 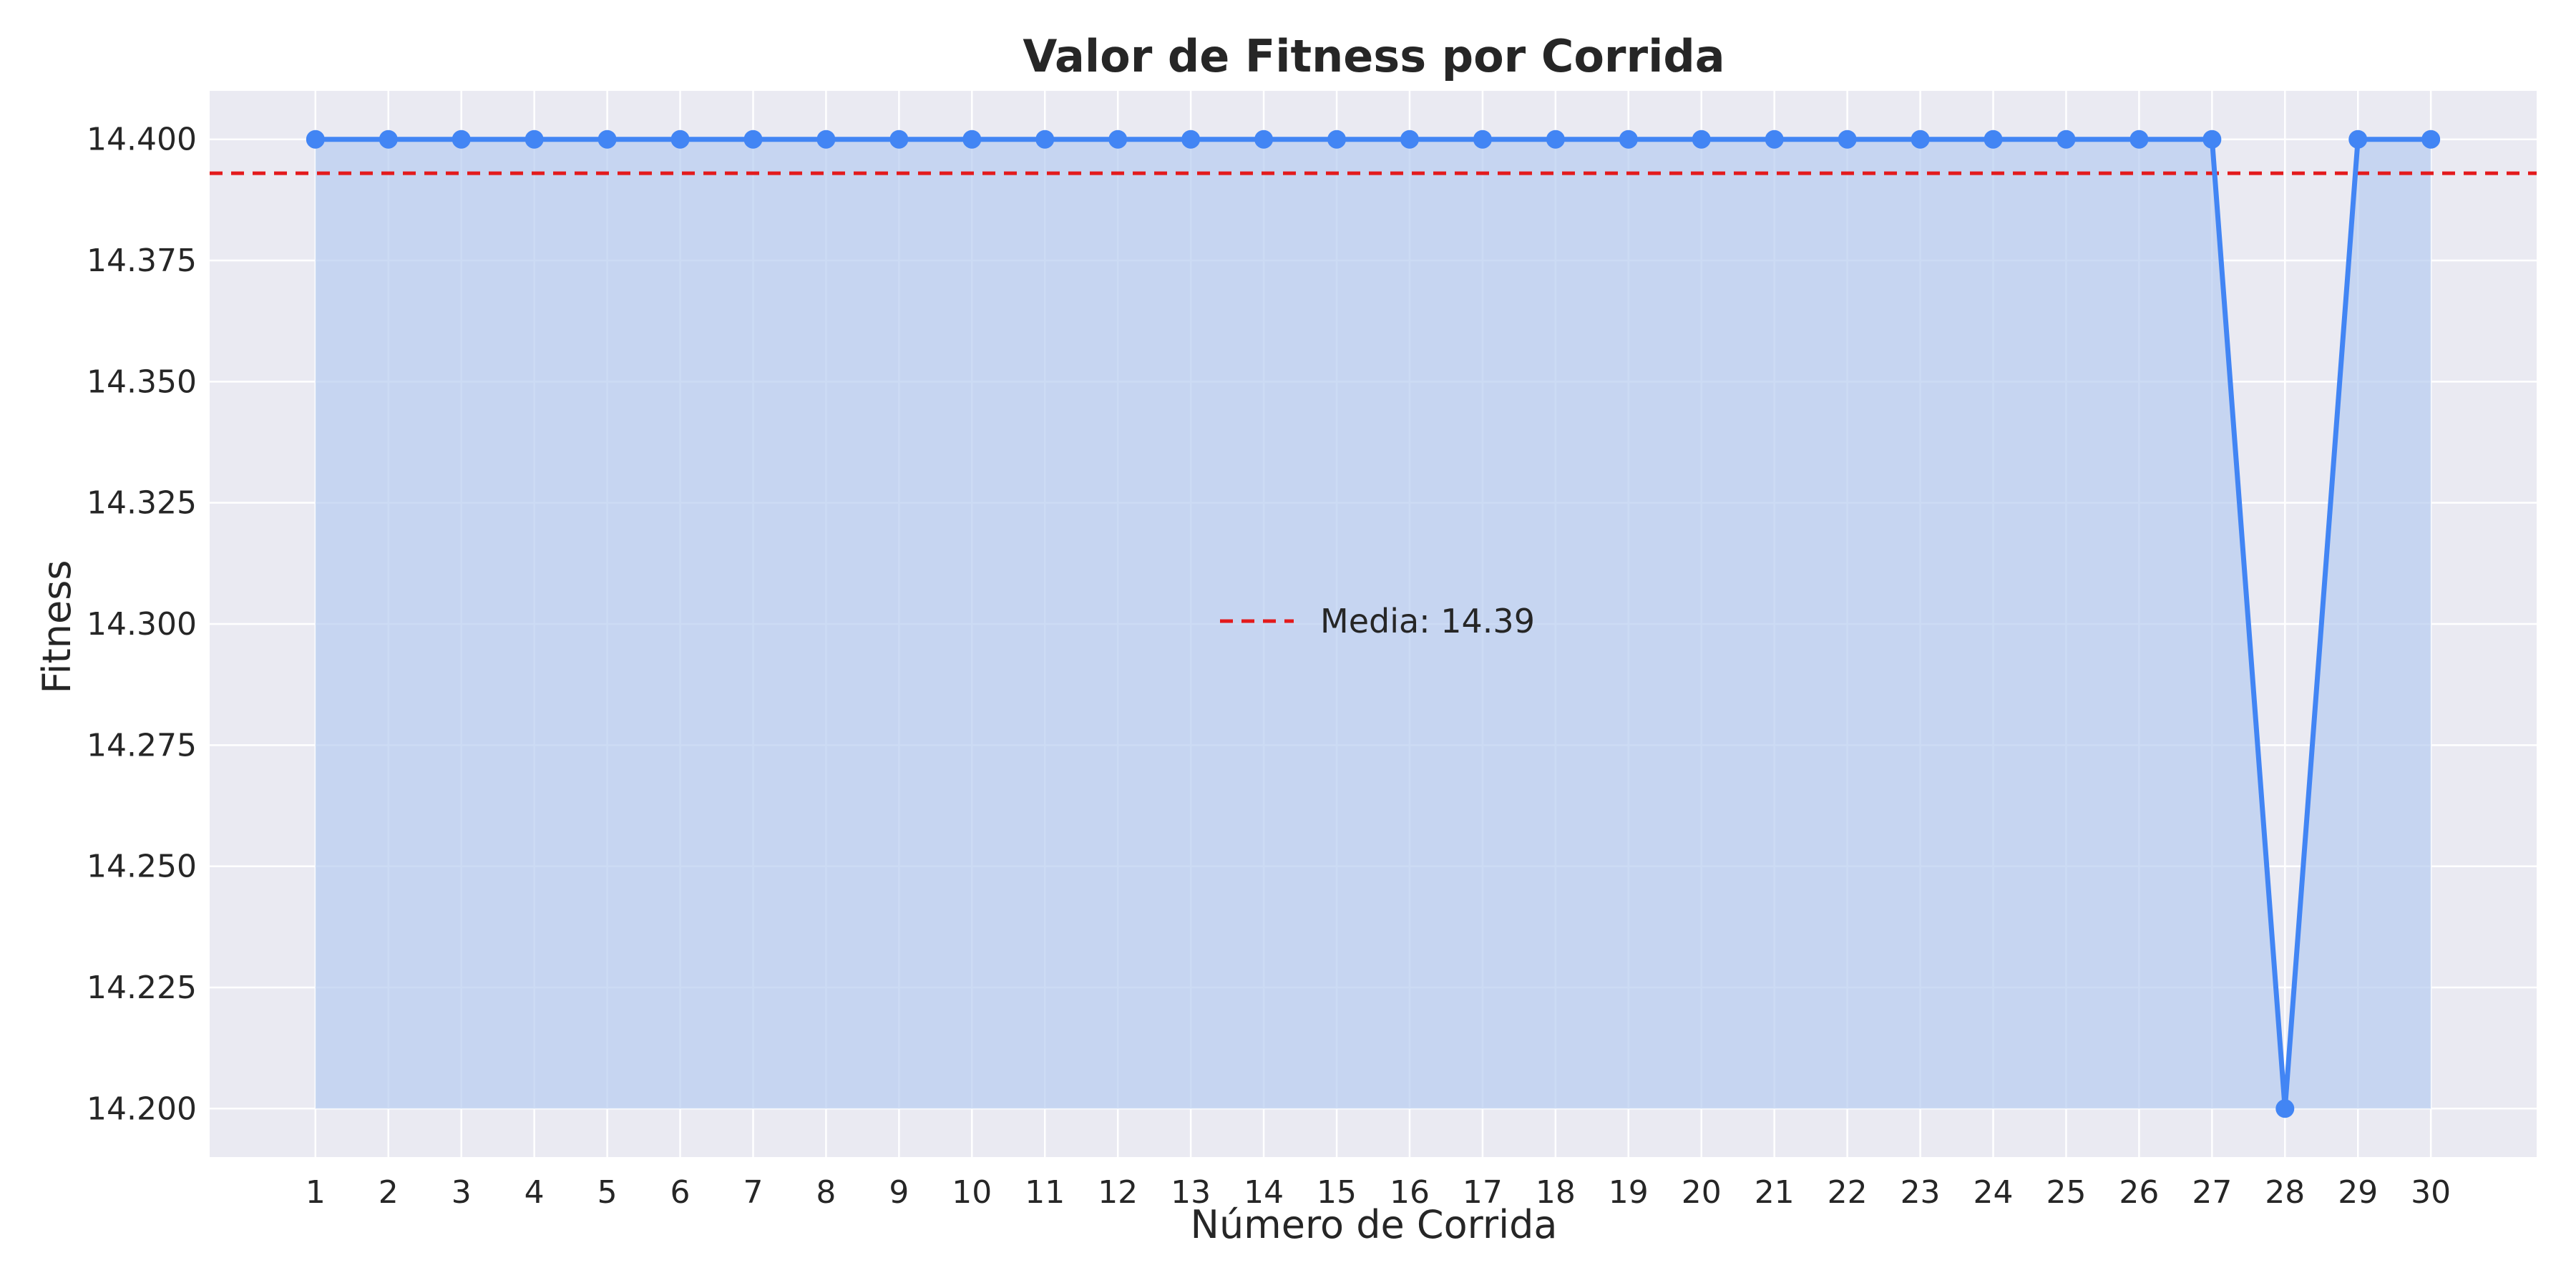 I want to click on legend: Media: 14.39, so click(x=1377, y=621).